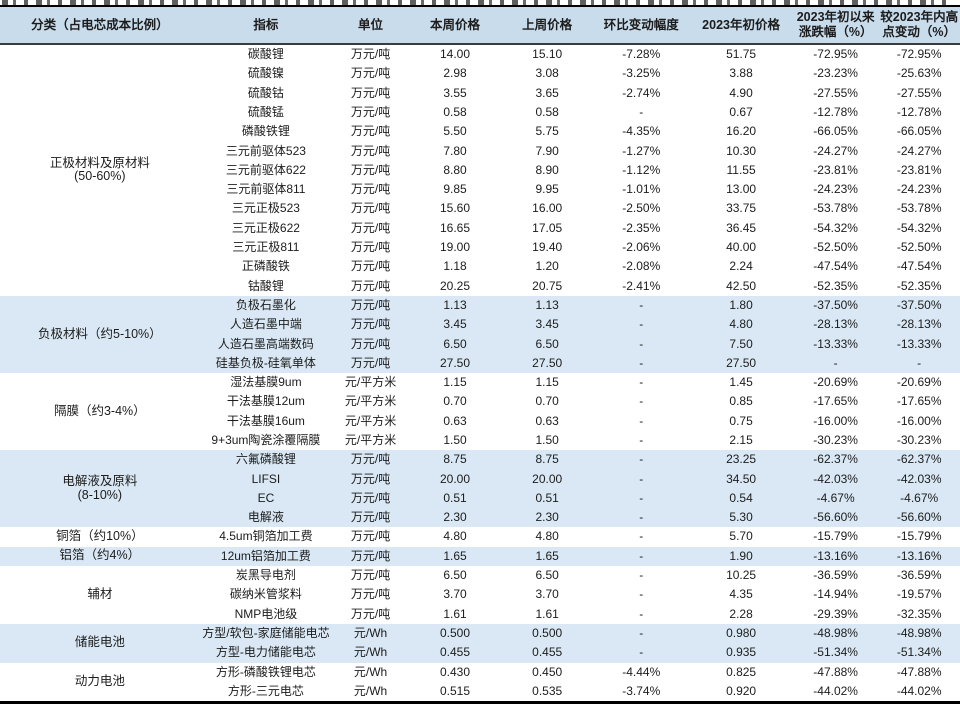  Describe the element at coordinates (547, 556) in the screenshot. I see `value-cell: 1.65` at that location.